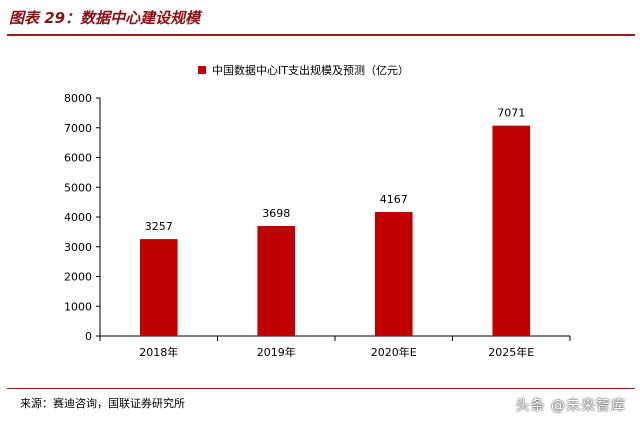  I want to click on y-tick-label: 5000, so click(78, 187).